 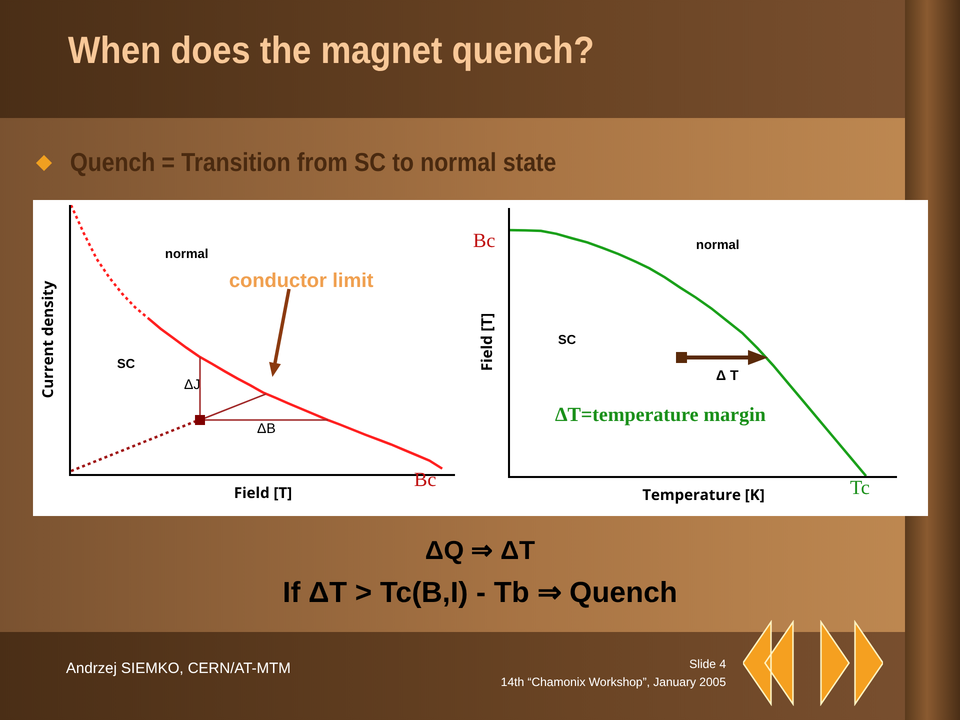 I want to click on annotation: ΔB, so click(x=266, y=428).